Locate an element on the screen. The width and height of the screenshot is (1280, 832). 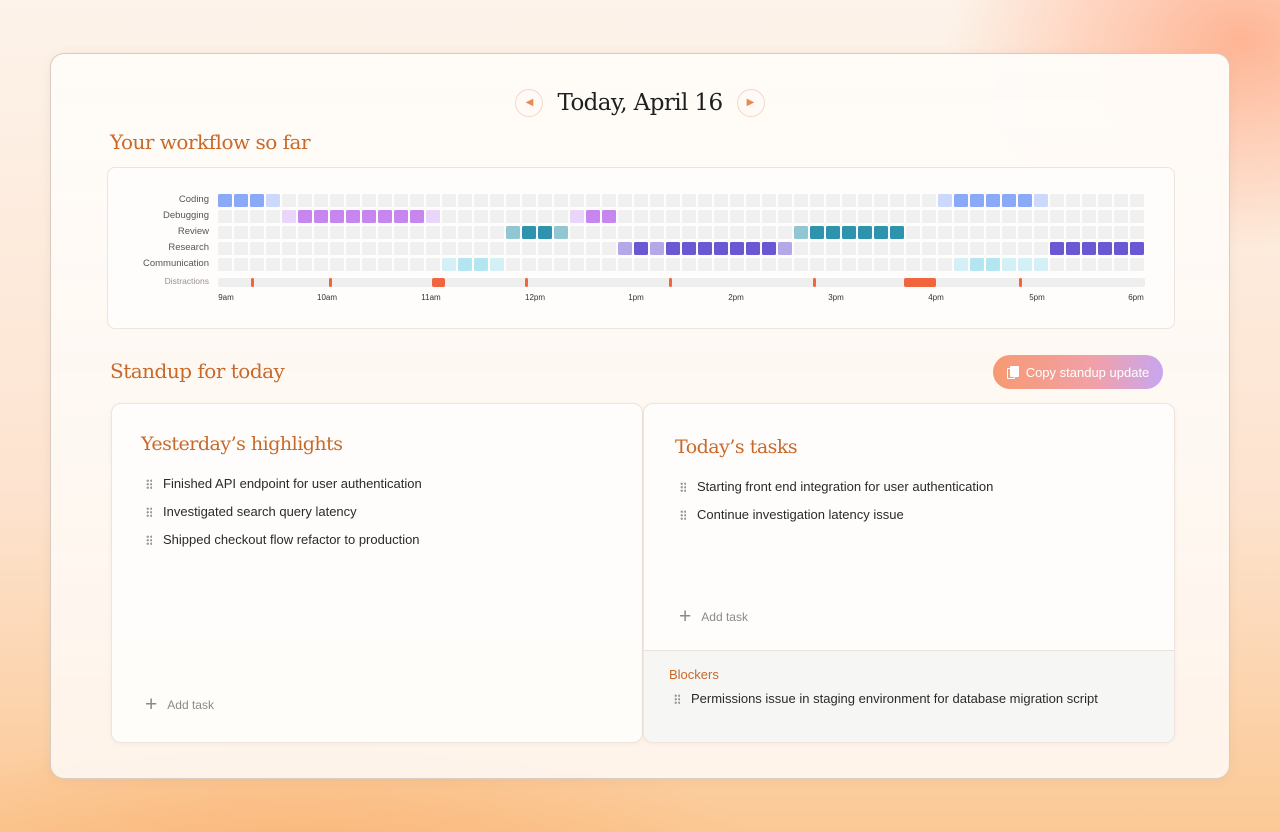
next-day-button: ▶ is located at coordinates (750, 103).